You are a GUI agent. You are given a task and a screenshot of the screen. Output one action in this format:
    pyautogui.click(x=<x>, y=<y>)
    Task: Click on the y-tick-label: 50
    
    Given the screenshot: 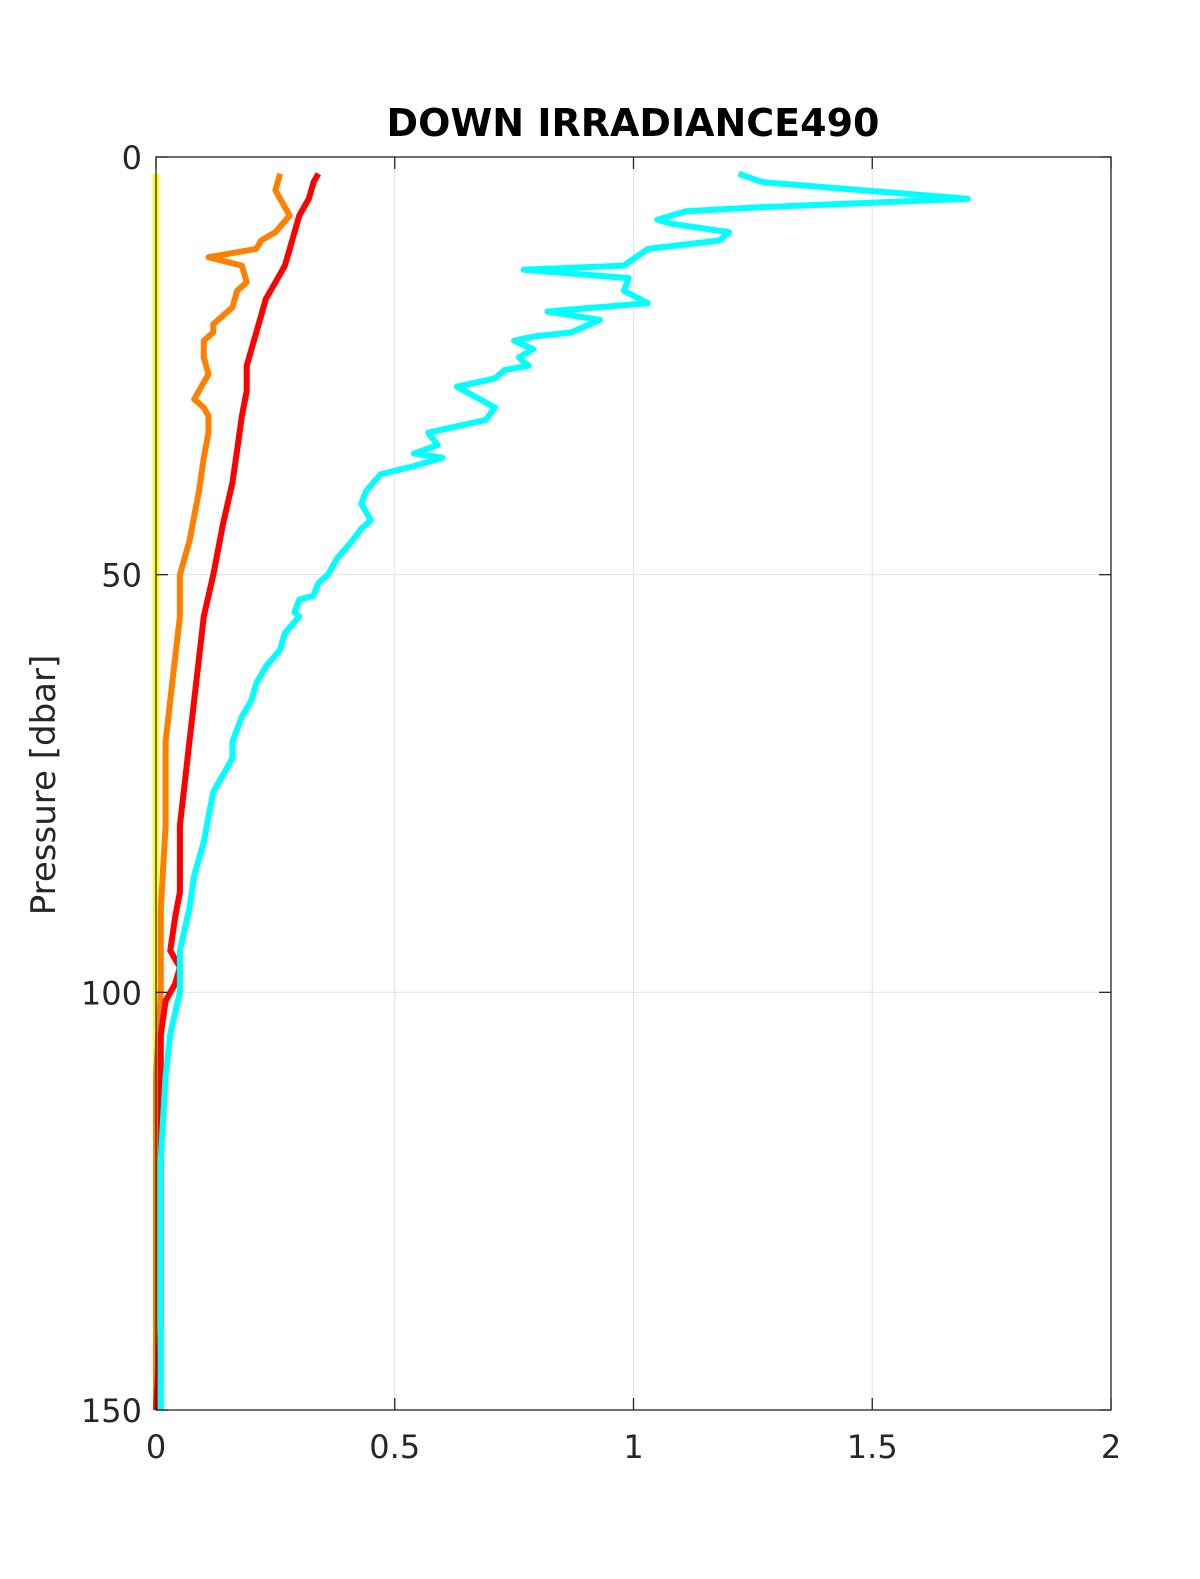 What is the action you would take?
    pyautogui.click(x=121, y=576)
    